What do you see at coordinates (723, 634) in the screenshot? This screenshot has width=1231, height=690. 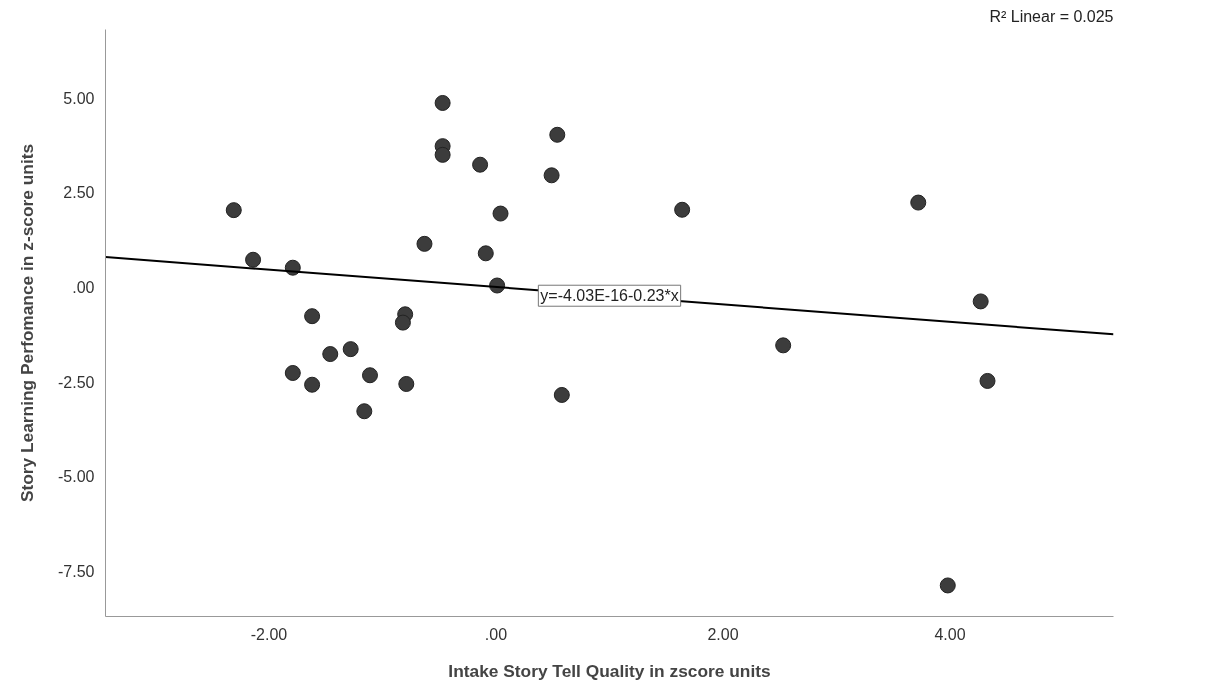 I see `x-tick-label: 2.00` at bounding box center [723, 634].